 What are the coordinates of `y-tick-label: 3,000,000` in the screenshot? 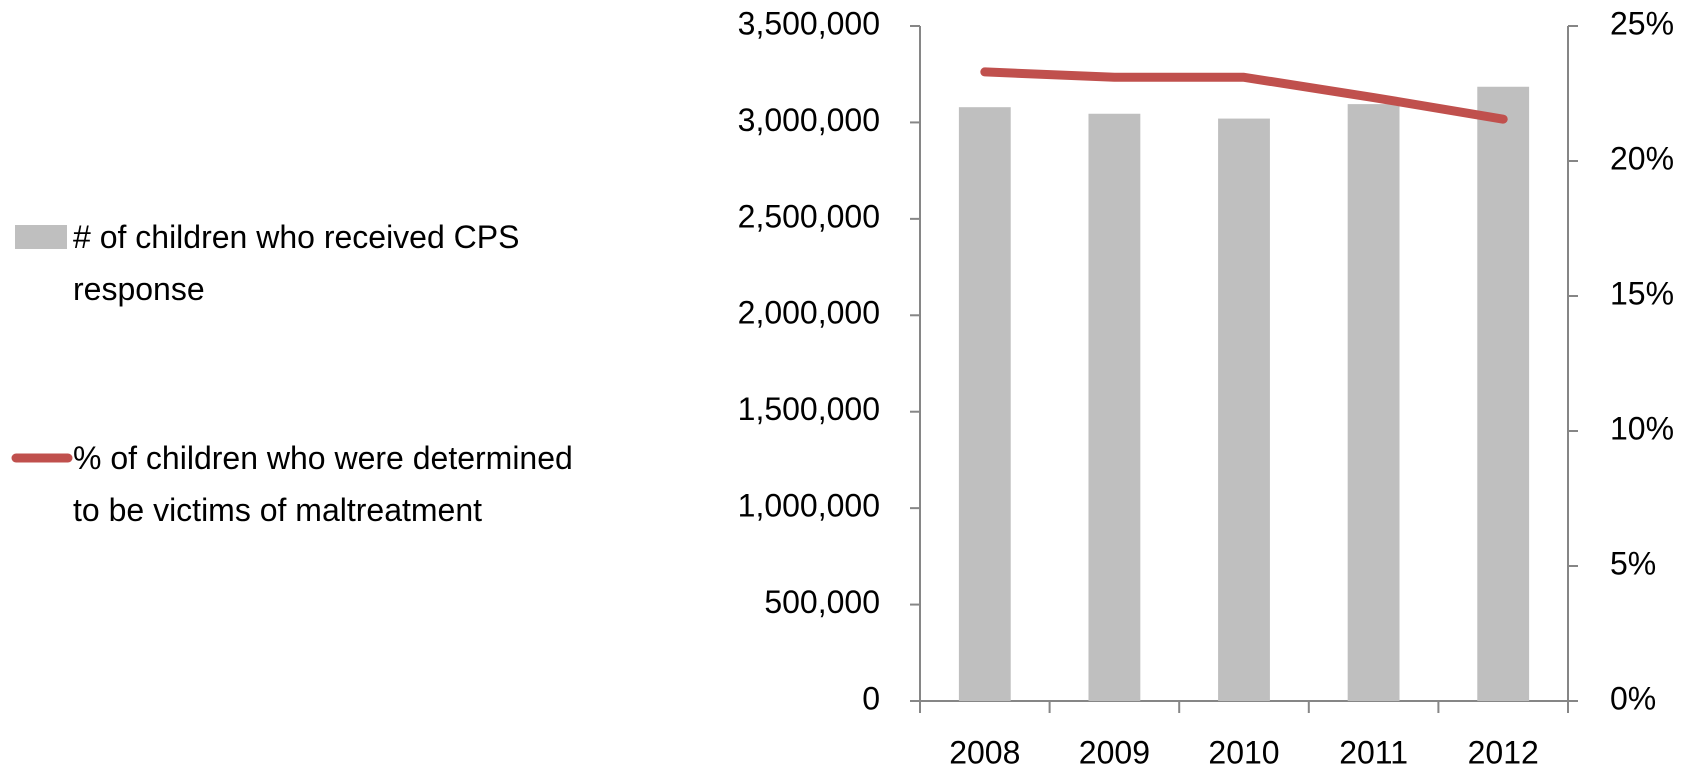 It's located at (809, 120).